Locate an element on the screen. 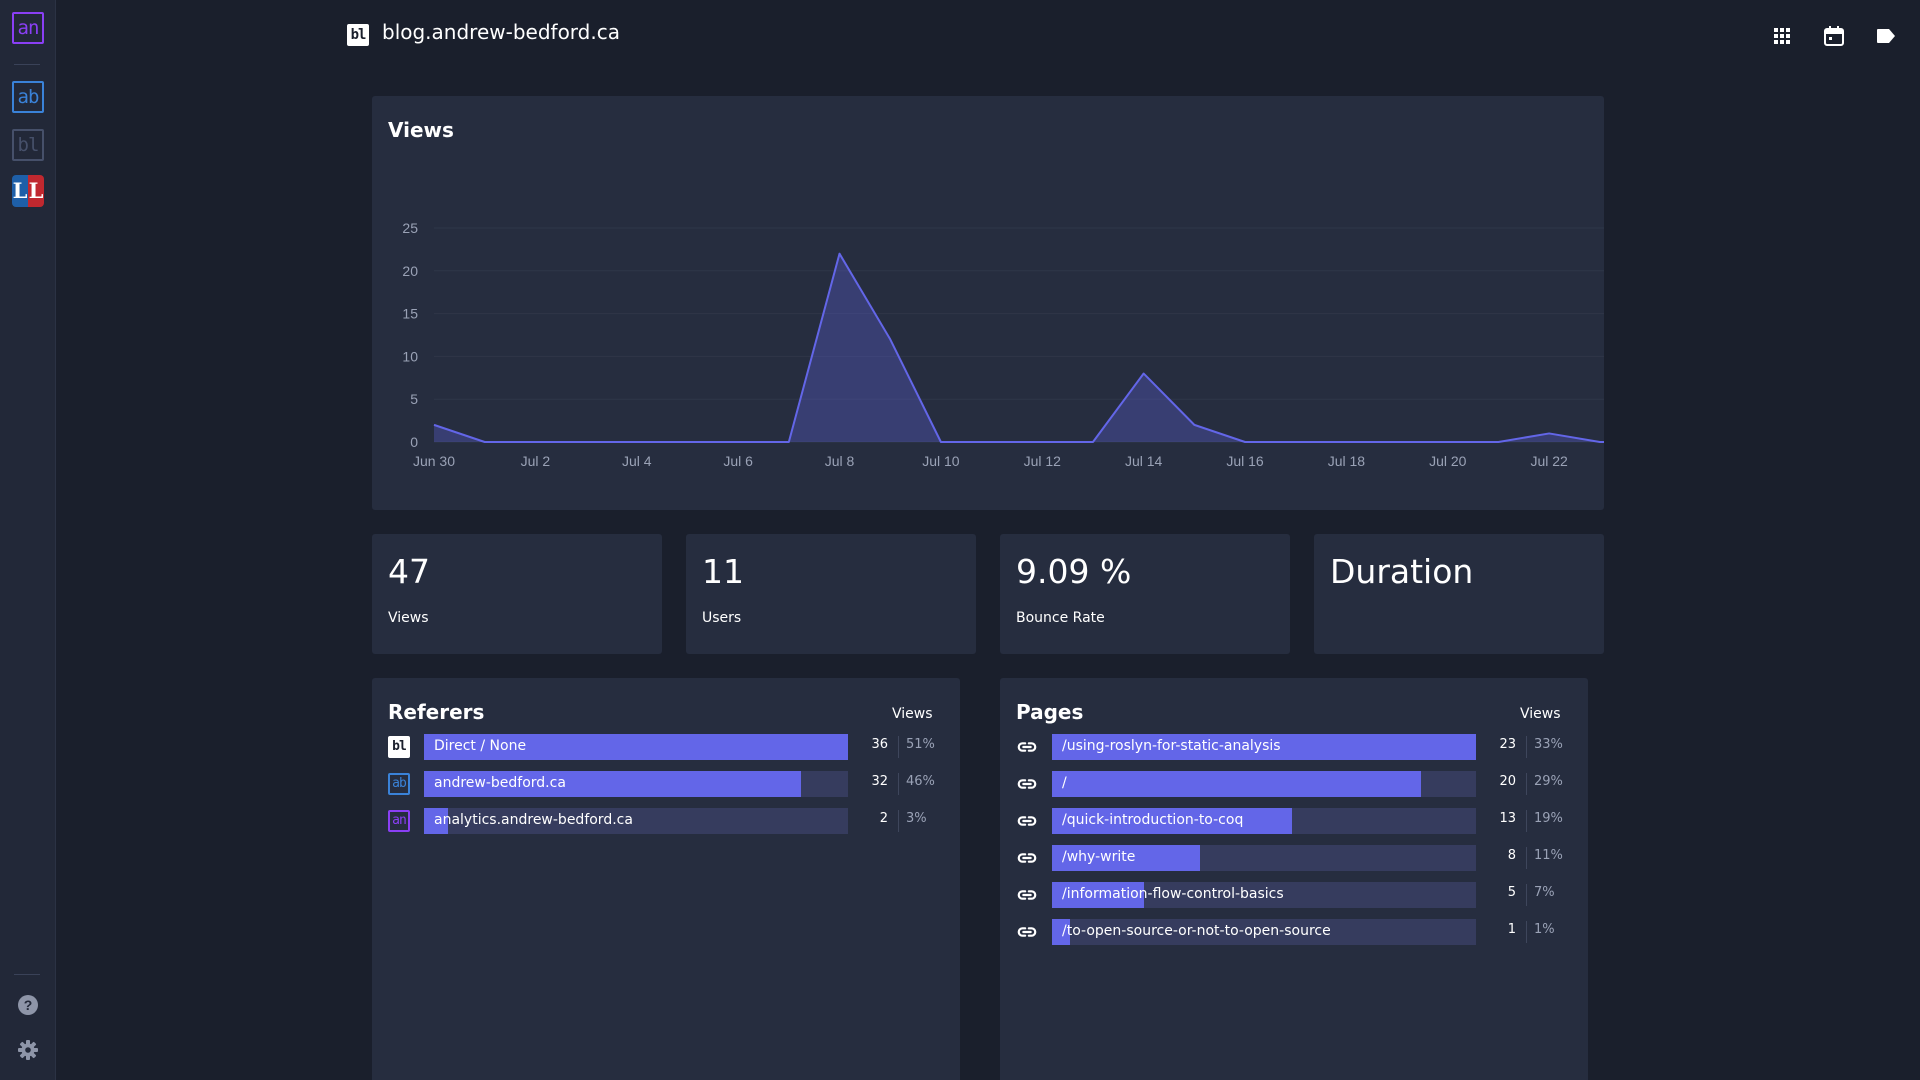 This screenshot has height=1080, width=1920. stat-label: Users is located at coordinates (722, 618).